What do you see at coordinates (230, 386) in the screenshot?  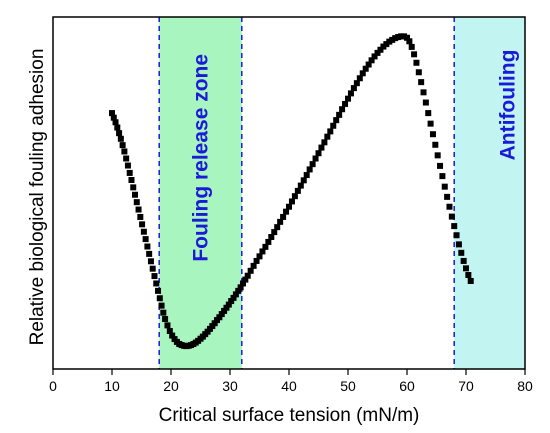 I see `x-tick-label: 30` at bounding box center [230, 386].